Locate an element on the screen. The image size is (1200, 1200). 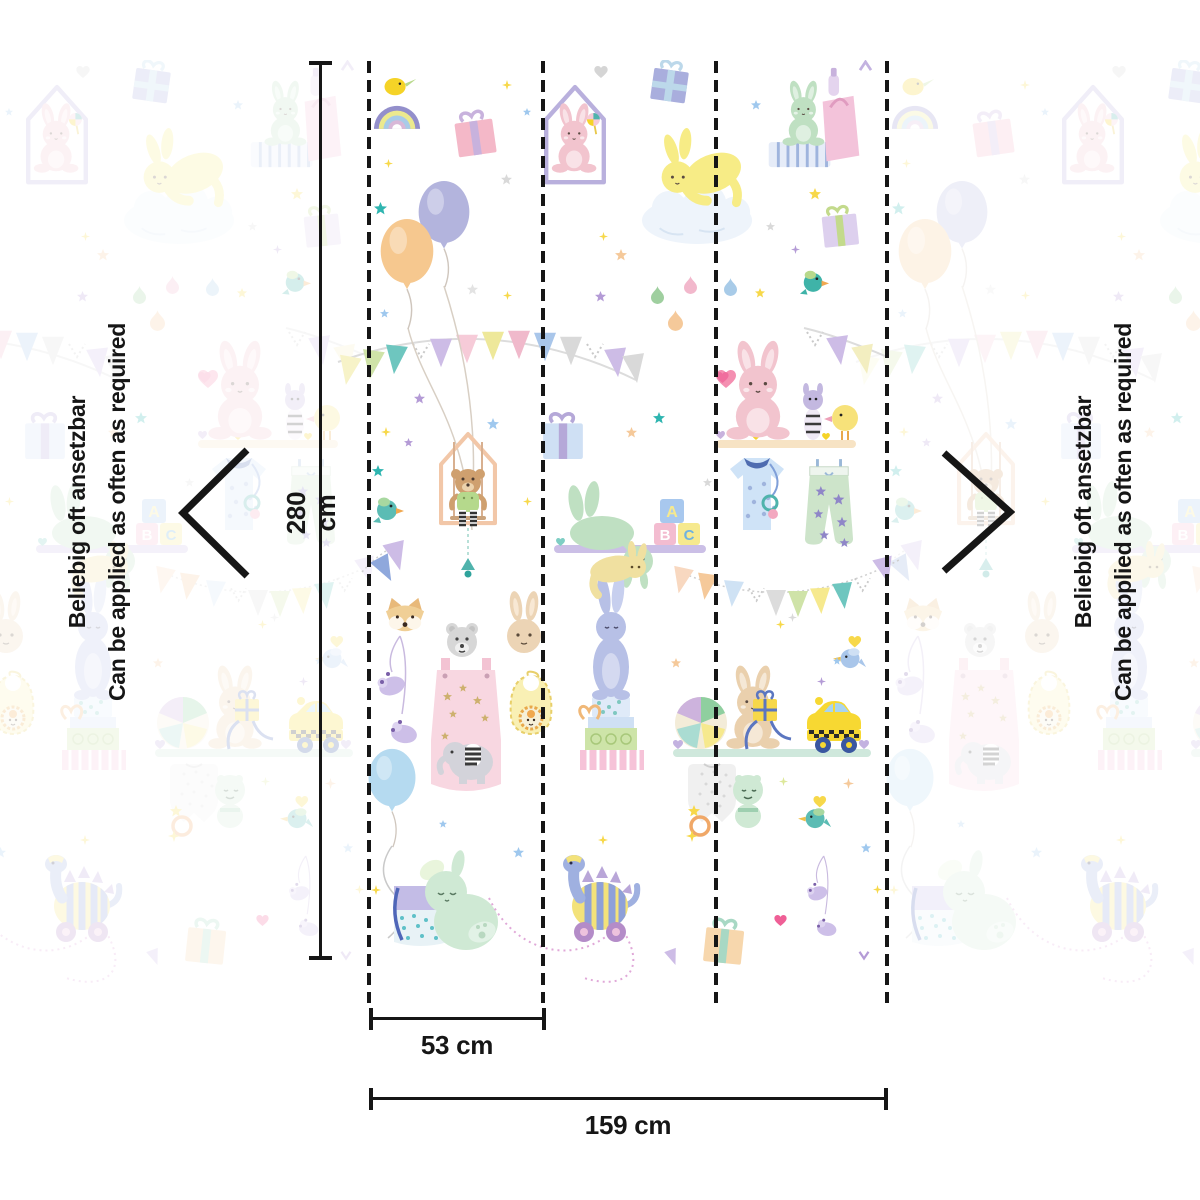
side-note-right-en: Can be applied as often as required is located at coordinates (1123, 512).